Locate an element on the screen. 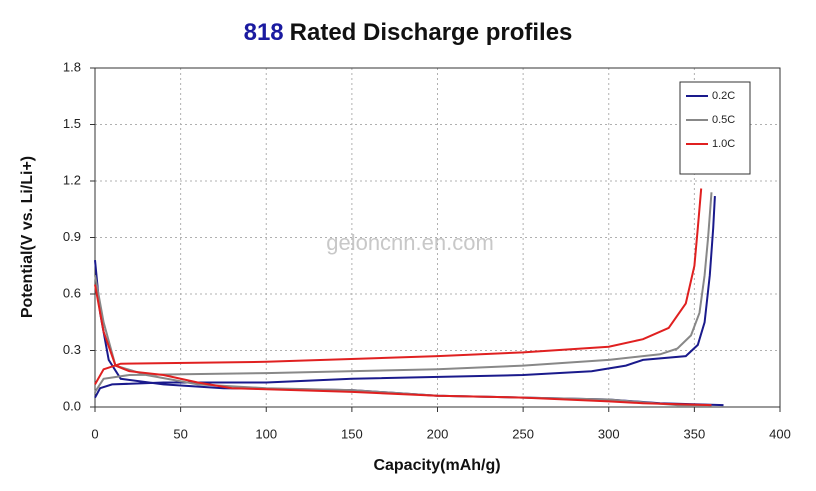 The height and width of the screenshot is (491, 816). title-text: Rated Discharge profiles is located at coordinates (431, 32).